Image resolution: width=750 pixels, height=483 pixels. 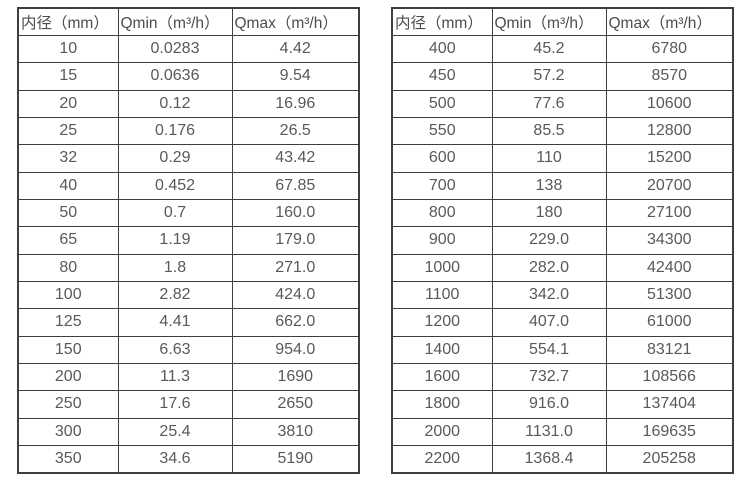 I want to click on table-cell: 4.41, so click(x=175, y=322).